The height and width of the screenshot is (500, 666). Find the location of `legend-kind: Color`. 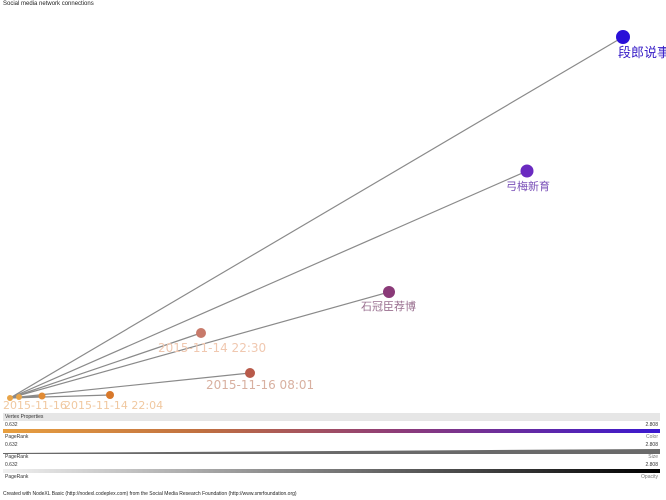

legend-kind: Color is located at coordinates (652, 437).